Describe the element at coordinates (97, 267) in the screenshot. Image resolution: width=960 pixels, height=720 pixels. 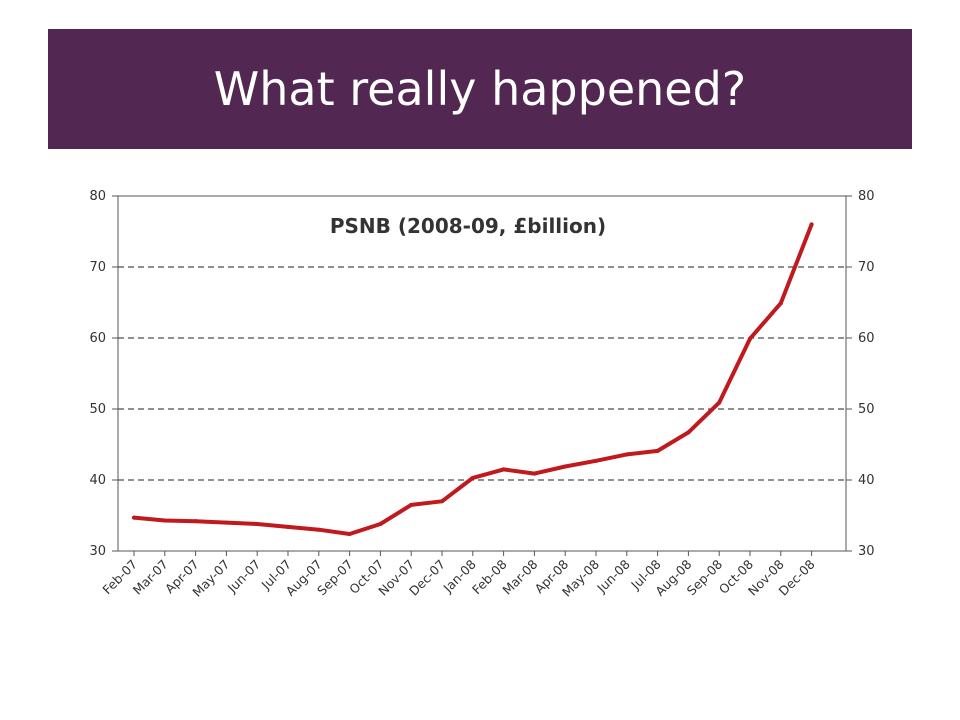
I see `y-tick-label-left: 70` at that location.